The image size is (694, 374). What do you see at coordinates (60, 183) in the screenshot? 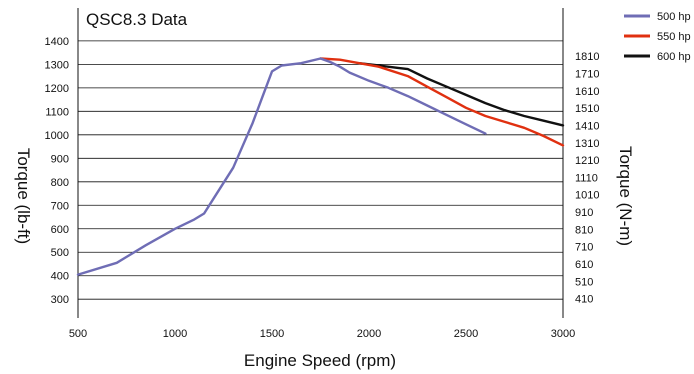
I see `y-tick-label: 800` at bounding box center [60, 183].